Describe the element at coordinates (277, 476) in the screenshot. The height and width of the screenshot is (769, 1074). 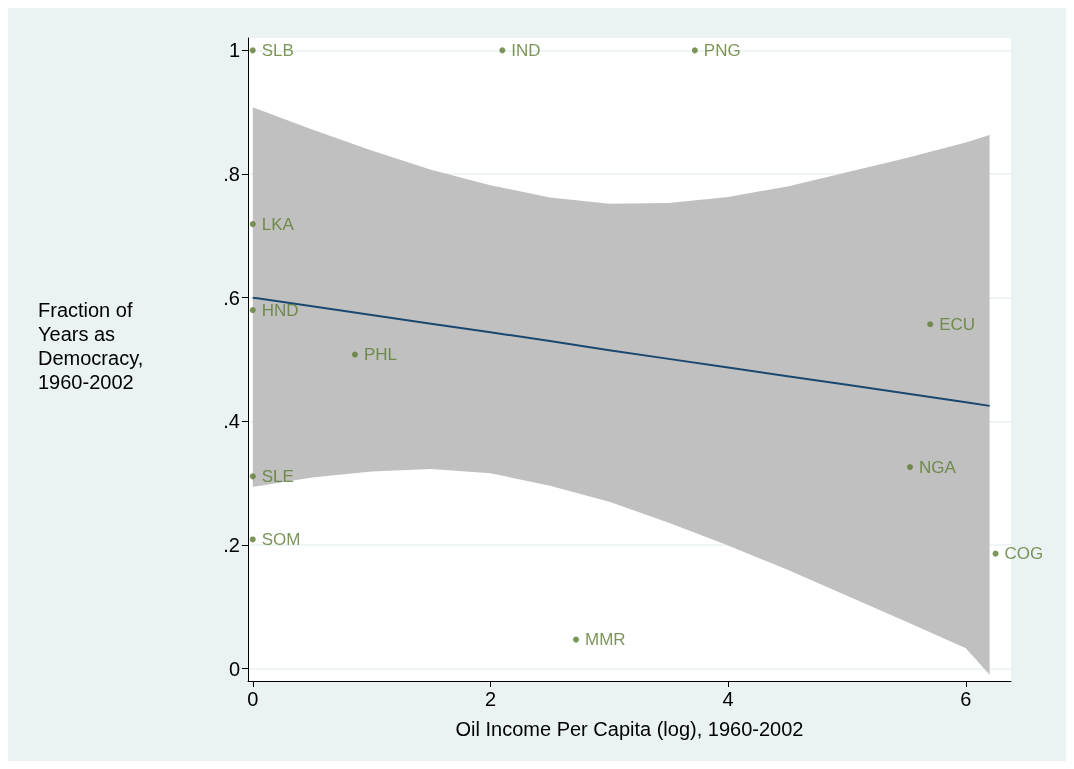
I see `data-label: SLE` at that location.